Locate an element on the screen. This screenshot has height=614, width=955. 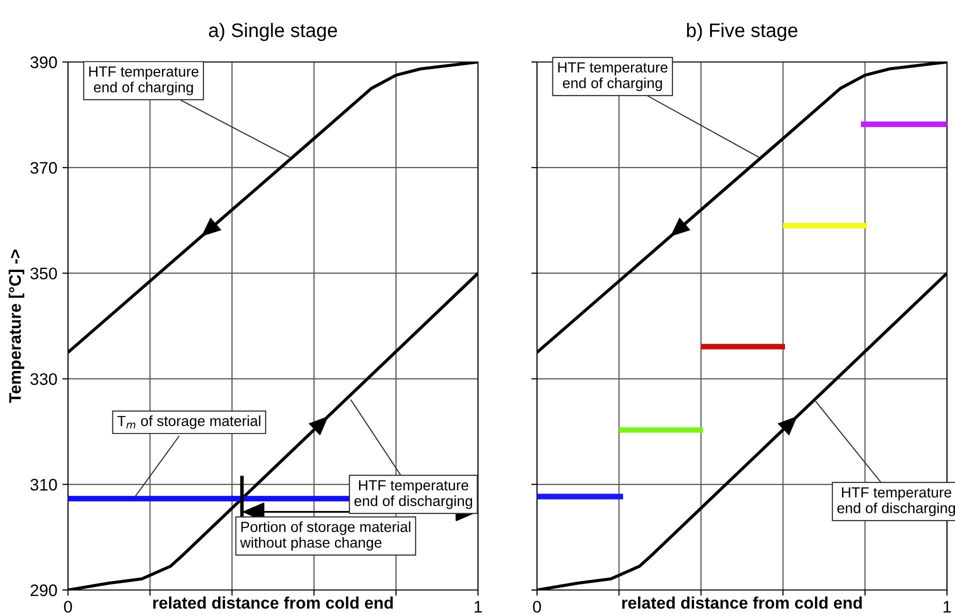
y-tick-label: 350 is located at coordinates (43, 274).